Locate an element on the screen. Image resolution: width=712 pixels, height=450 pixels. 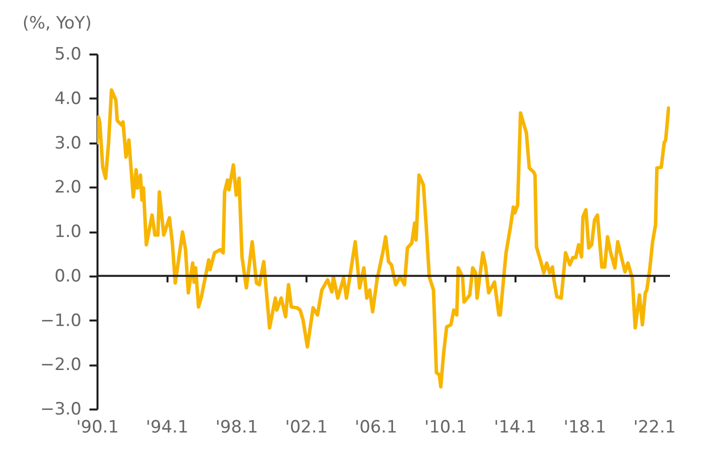
x-tick-label: '06.1 is located at coordinates (376, 428).